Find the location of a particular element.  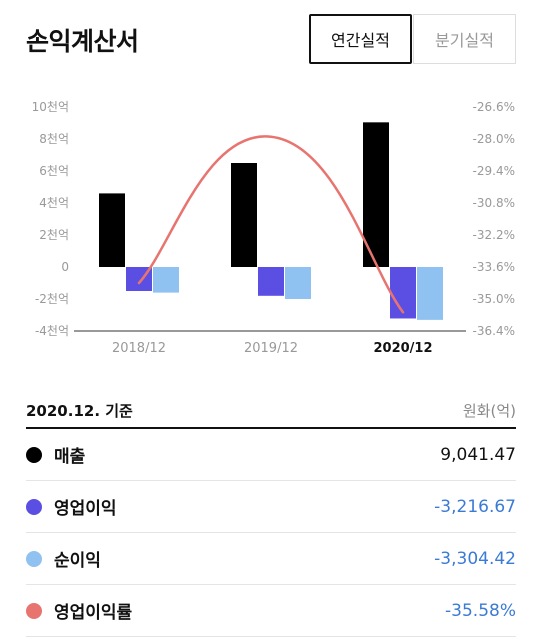

operating-income-dot-icon is located at coordinates (34, 506).